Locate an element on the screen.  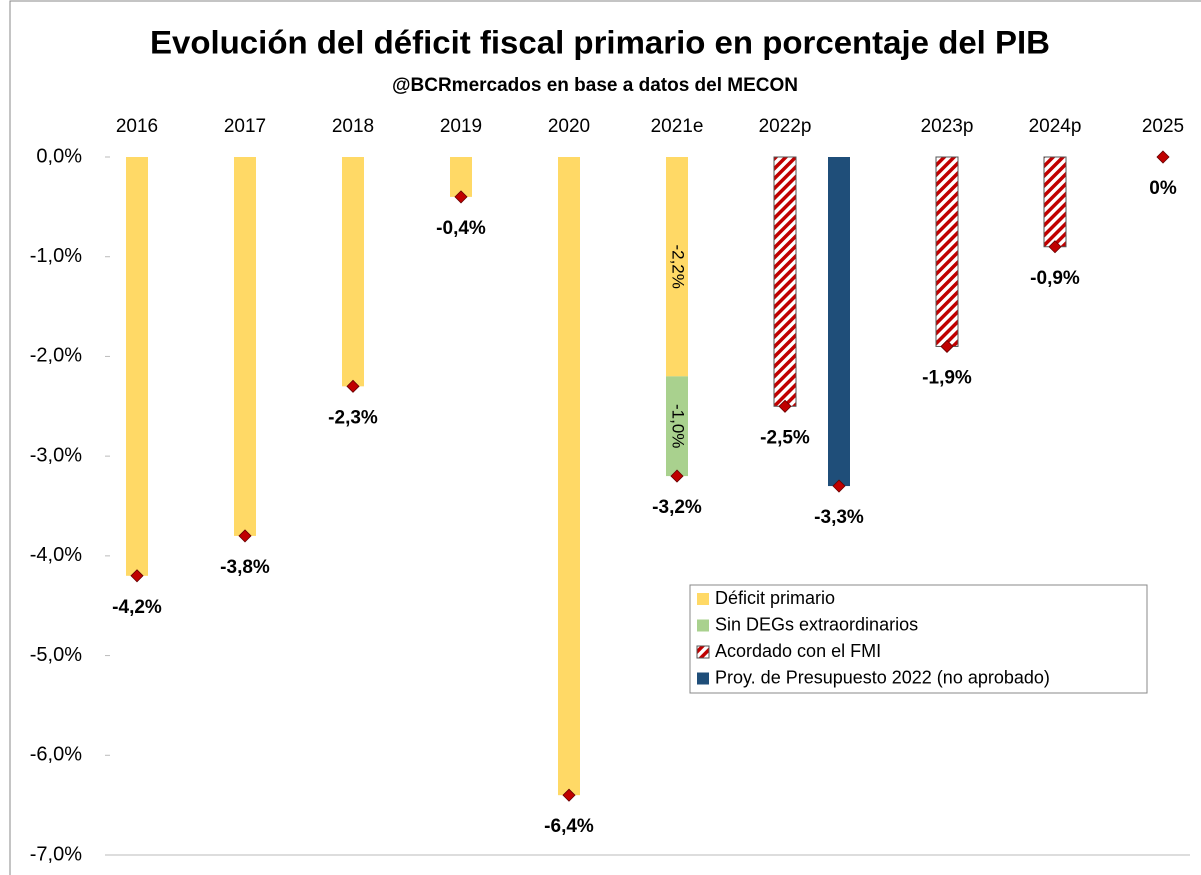
x-tick-label: 2022p is located at coordinates (785, 126).